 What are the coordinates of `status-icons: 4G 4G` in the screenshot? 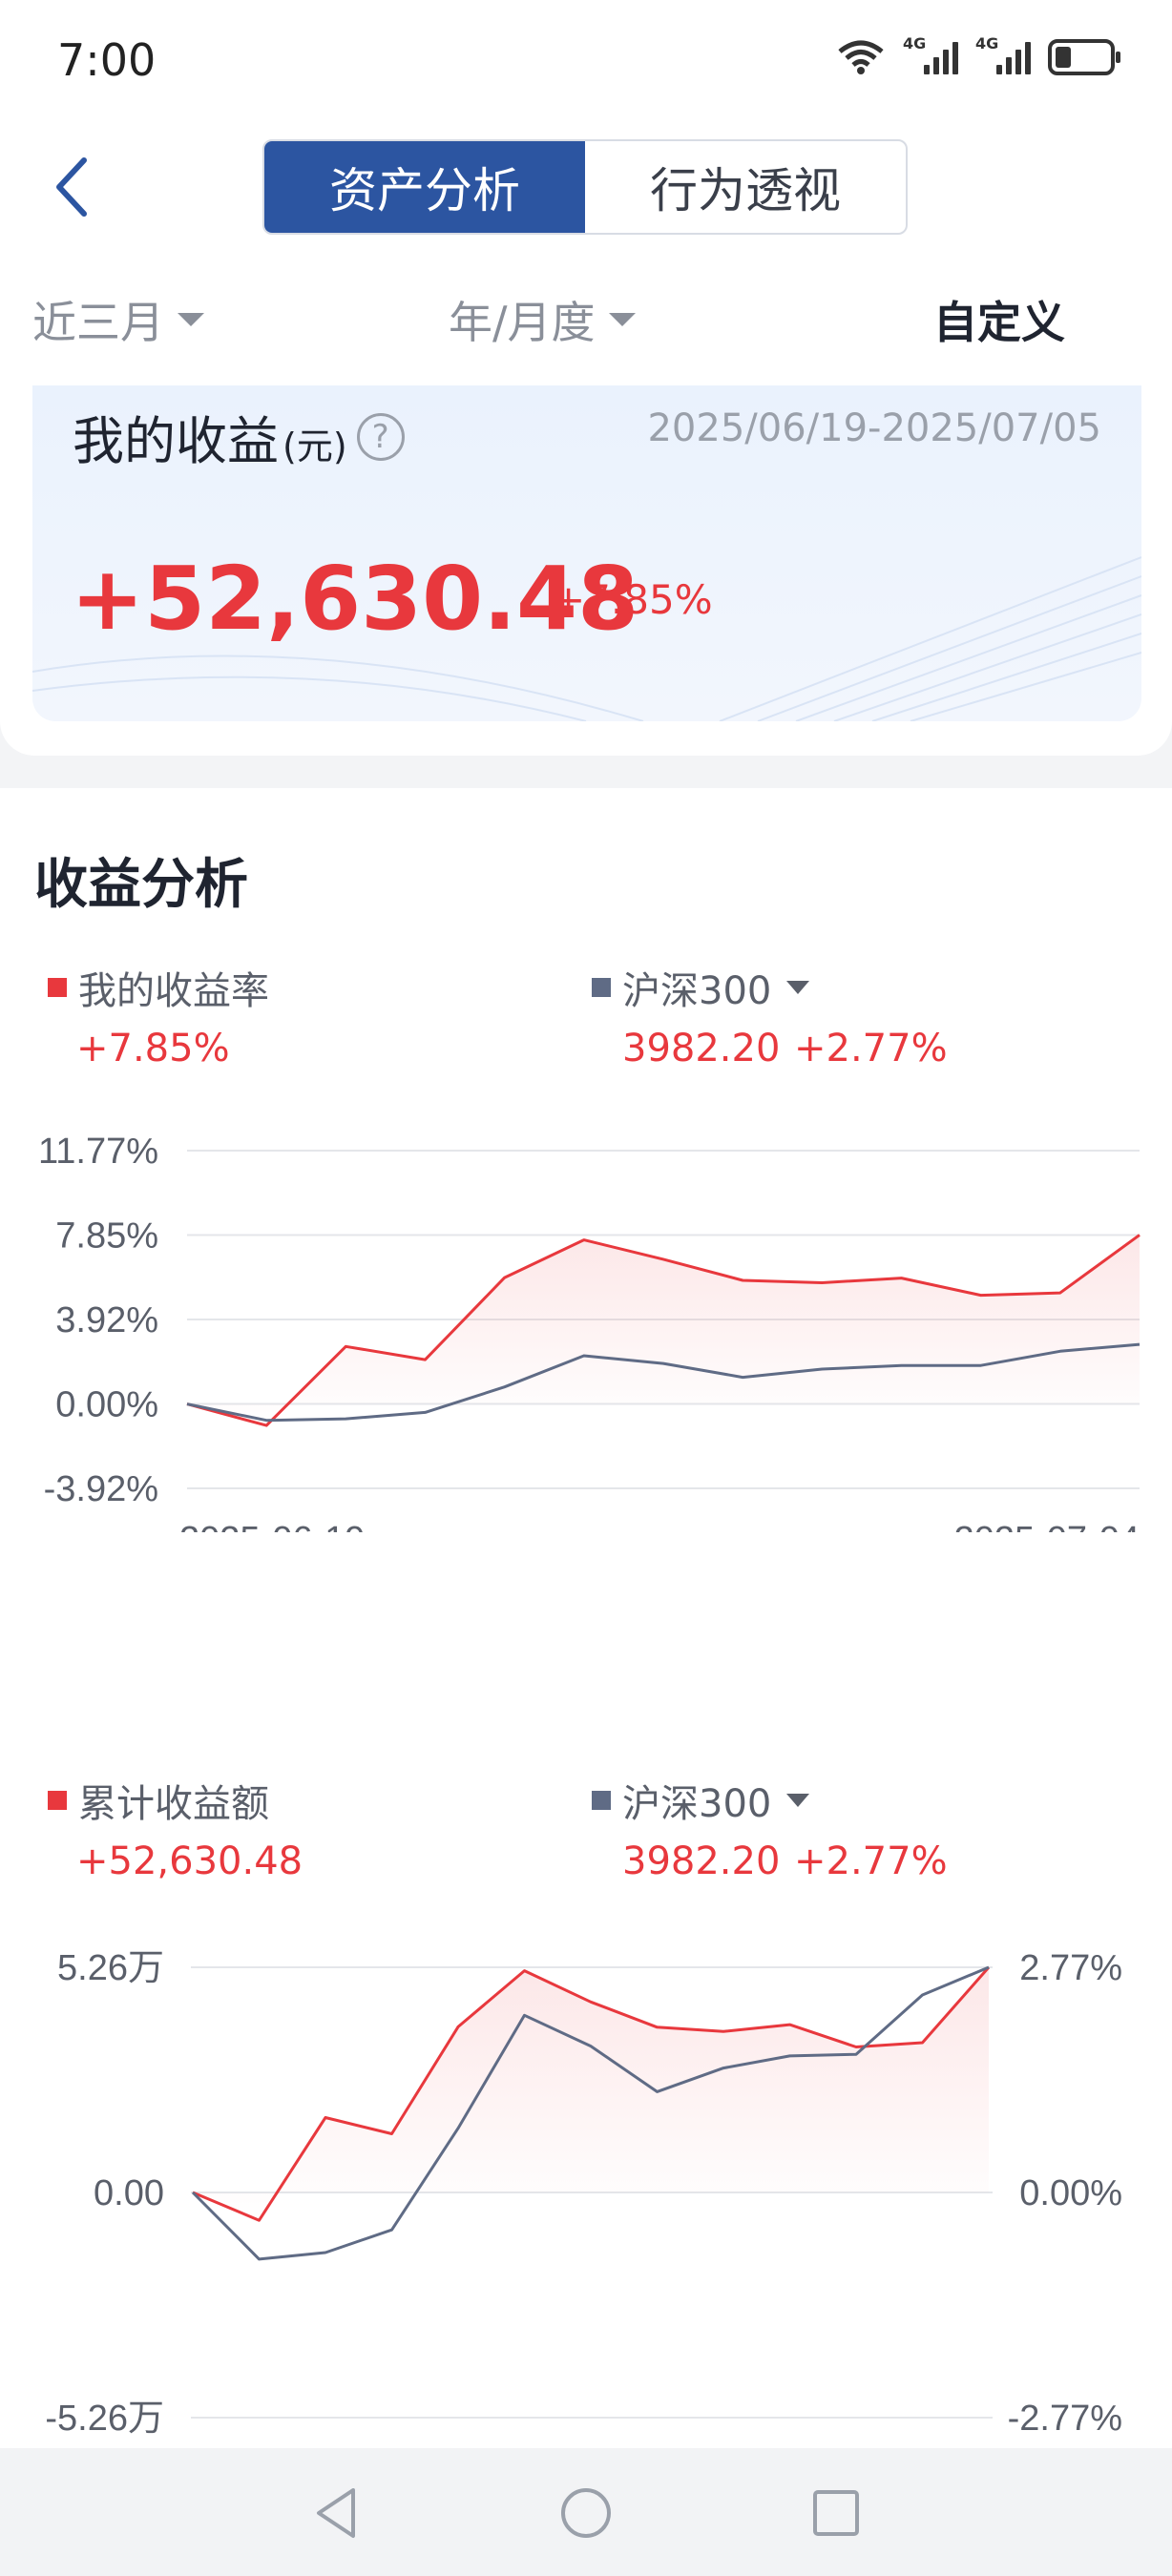 It's located at (978, 56).